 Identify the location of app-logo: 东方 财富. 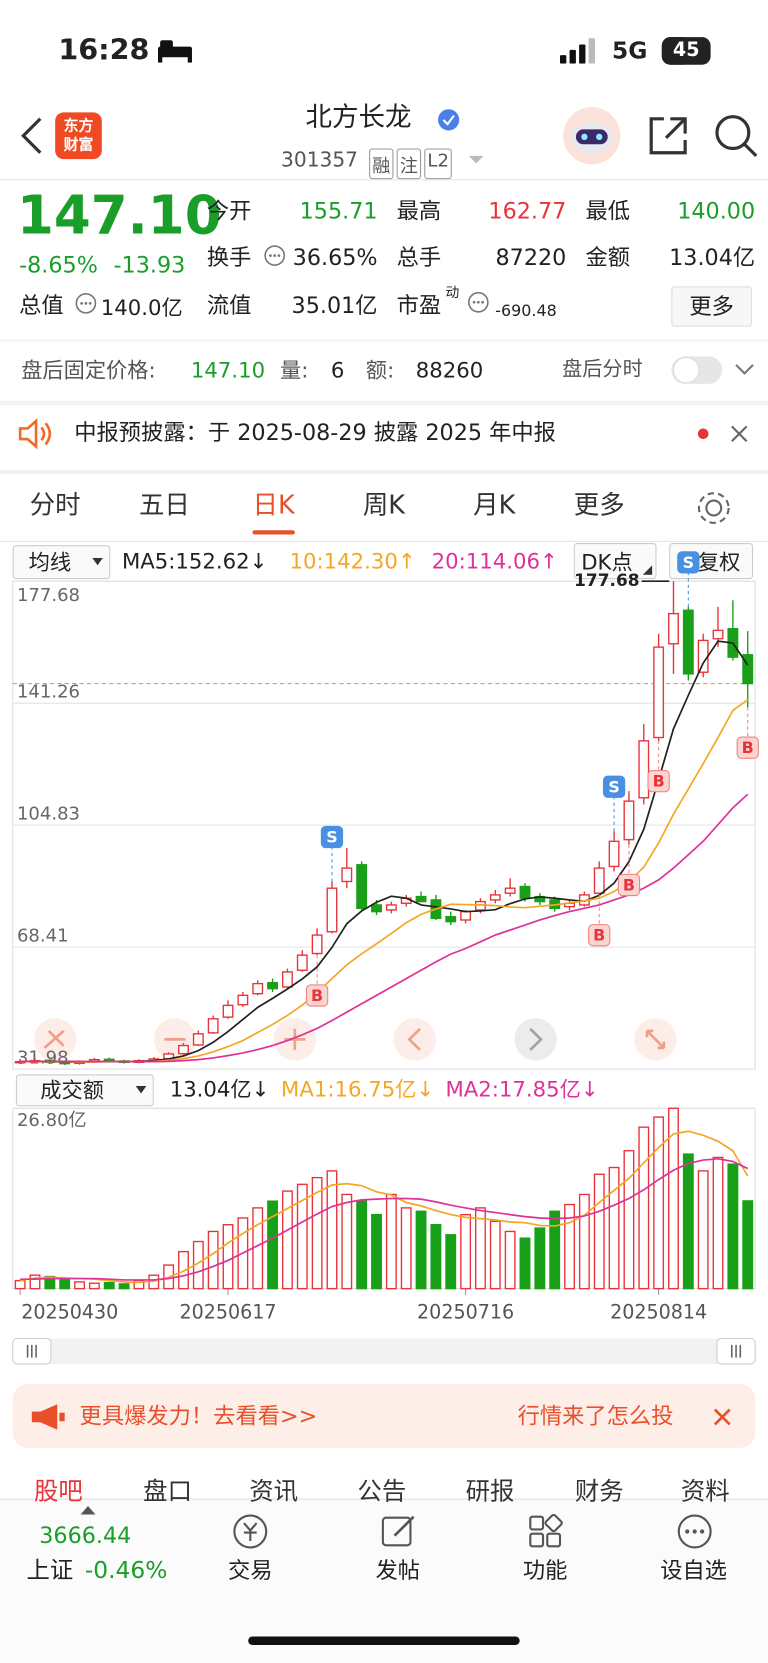
(78, 136).